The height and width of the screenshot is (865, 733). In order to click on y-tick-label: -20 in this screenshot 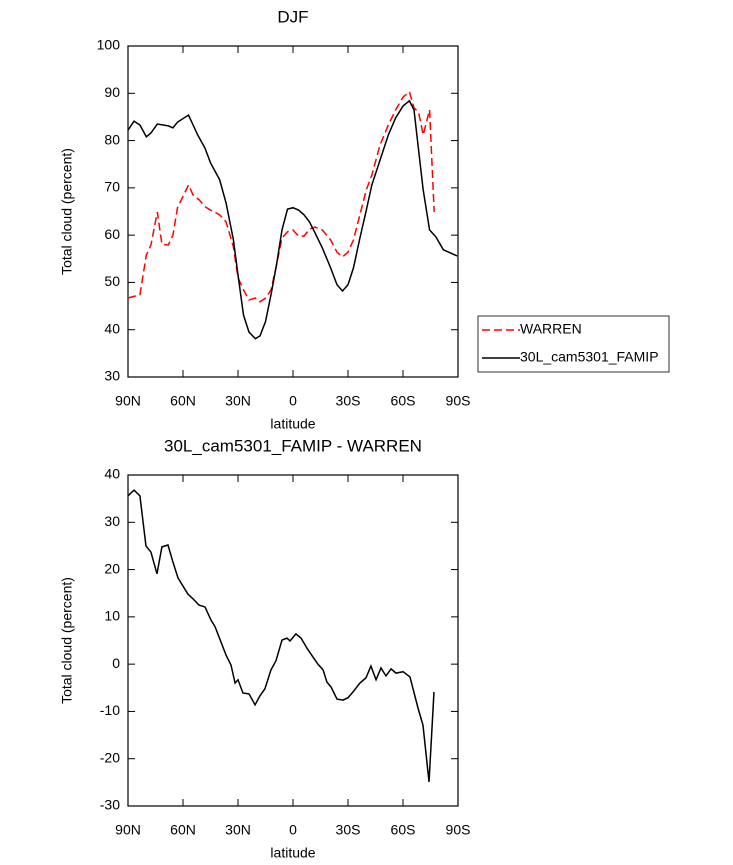, I will do `click(110, 757)`.